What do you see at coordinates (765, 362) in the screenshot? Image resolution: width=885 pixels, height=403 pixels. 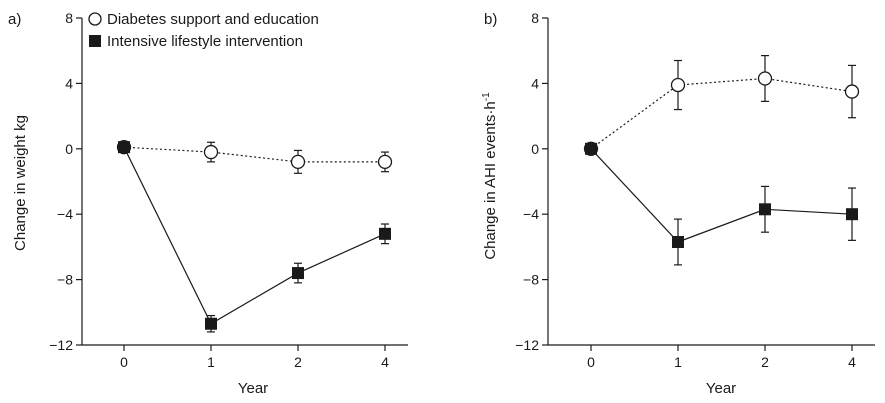 I see `panel-b-x-tick-label: 2` at bounding box center [765, 362].